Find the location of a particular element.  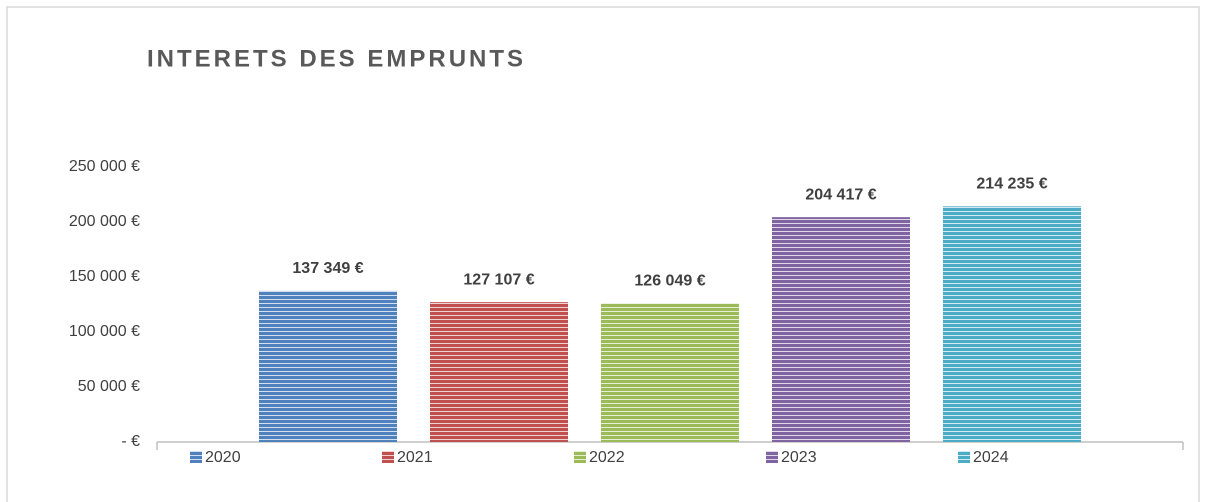

y-tick-label: 150 000 € is located at coordinates (104, 276).